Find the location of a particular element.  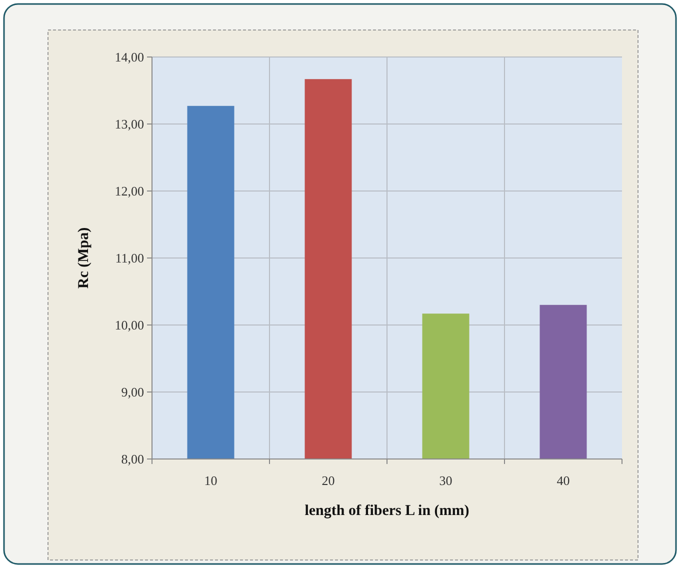

y-tick-label: 12,00 is located at coordinates (129, 191).